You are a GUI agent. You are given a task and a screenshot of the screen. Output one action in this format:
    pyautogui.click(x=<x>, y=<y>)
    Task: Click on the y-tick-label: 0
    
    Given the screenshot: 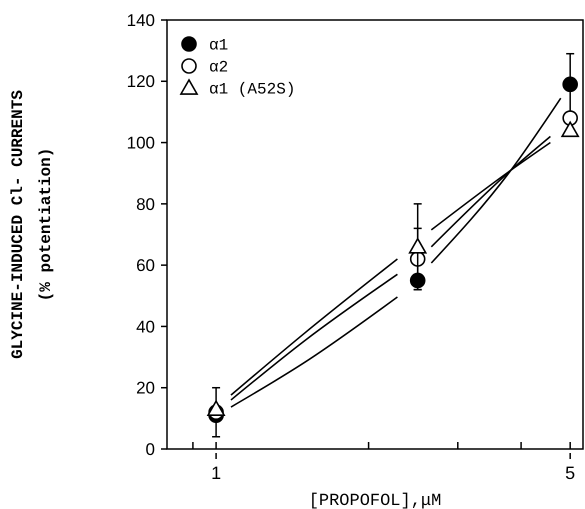 What is the action you would take?
    pyautogui.click(x=150, y=449)
    